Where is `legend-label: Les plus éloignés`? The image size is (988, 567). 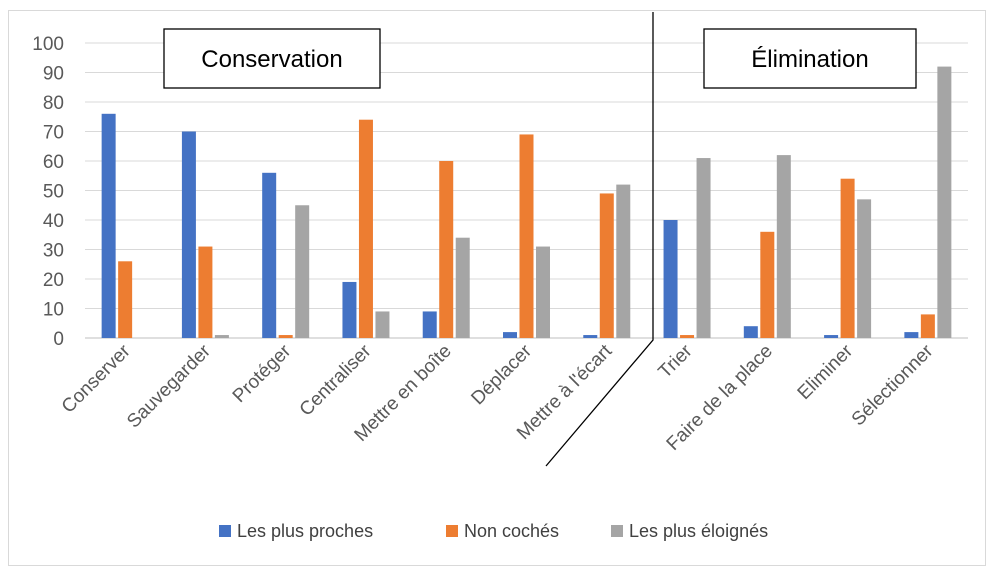
legend-label: Les plus éloignés is located at coordinates (698, 531).